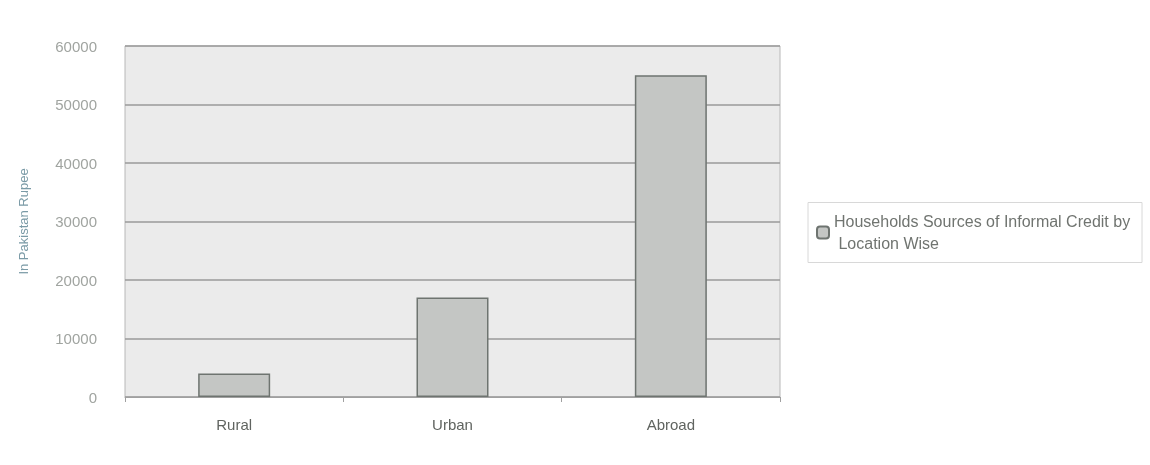 This screenshot has height=465, width=1150. I want to click on y-tick-label: 20000, so click(76, 280).